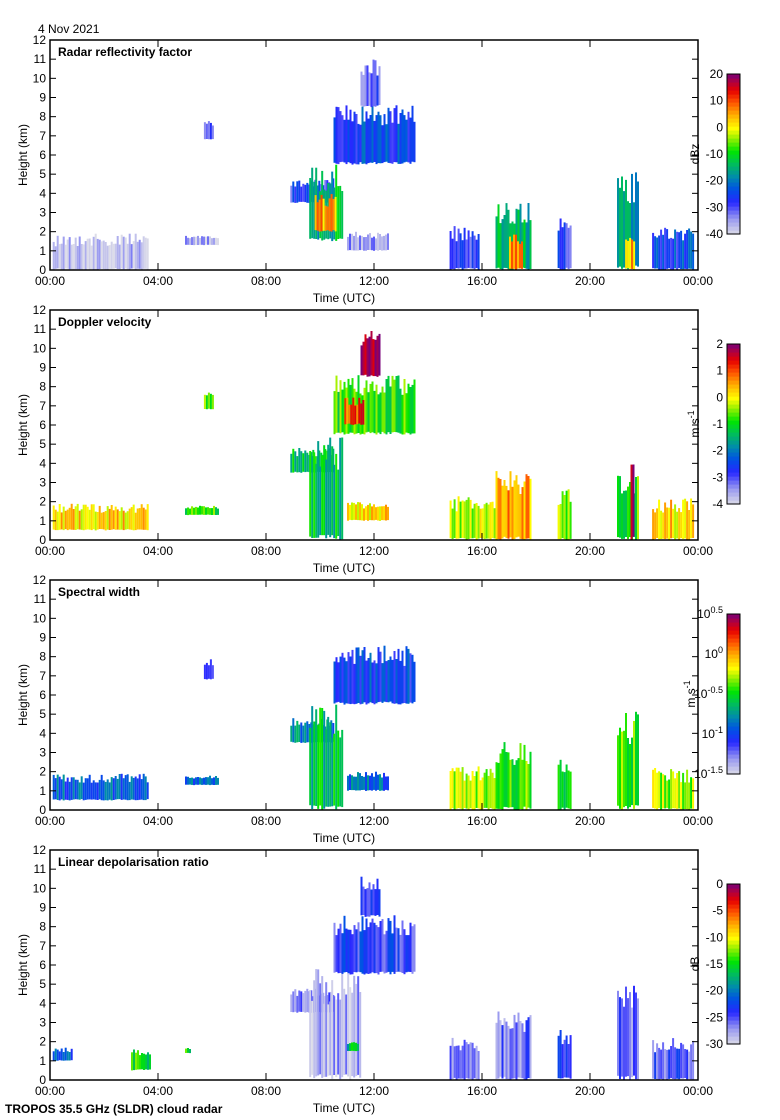  I want to click on colorbar-tick-label: -3, so click(717, 477).